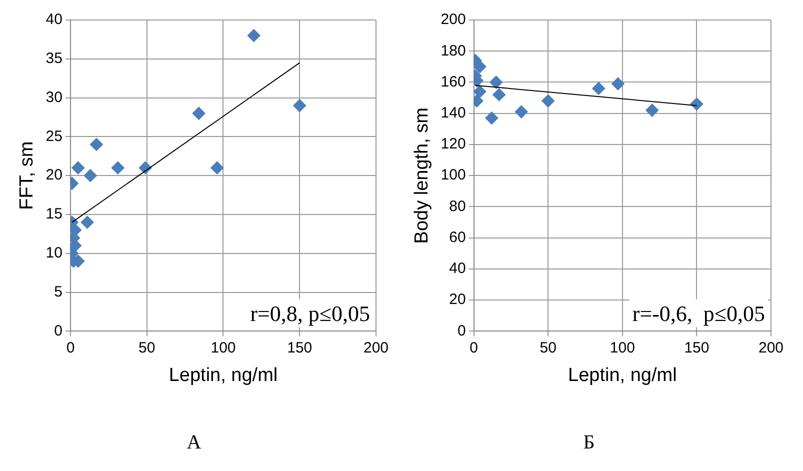 The height and width of the screenshot is (471, 803). What do you see at coordinates (699, 313) in the screenshot?
I see `annotation: r=-0,6, p≤0,05` at bounding box center [699, 313].